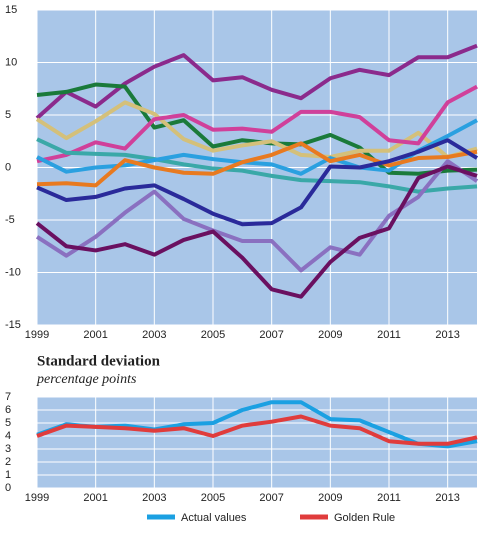  Describe the element at coordinates (86, 379) in the screenshot. I see `panel-subtitle: percentage points` at that location.